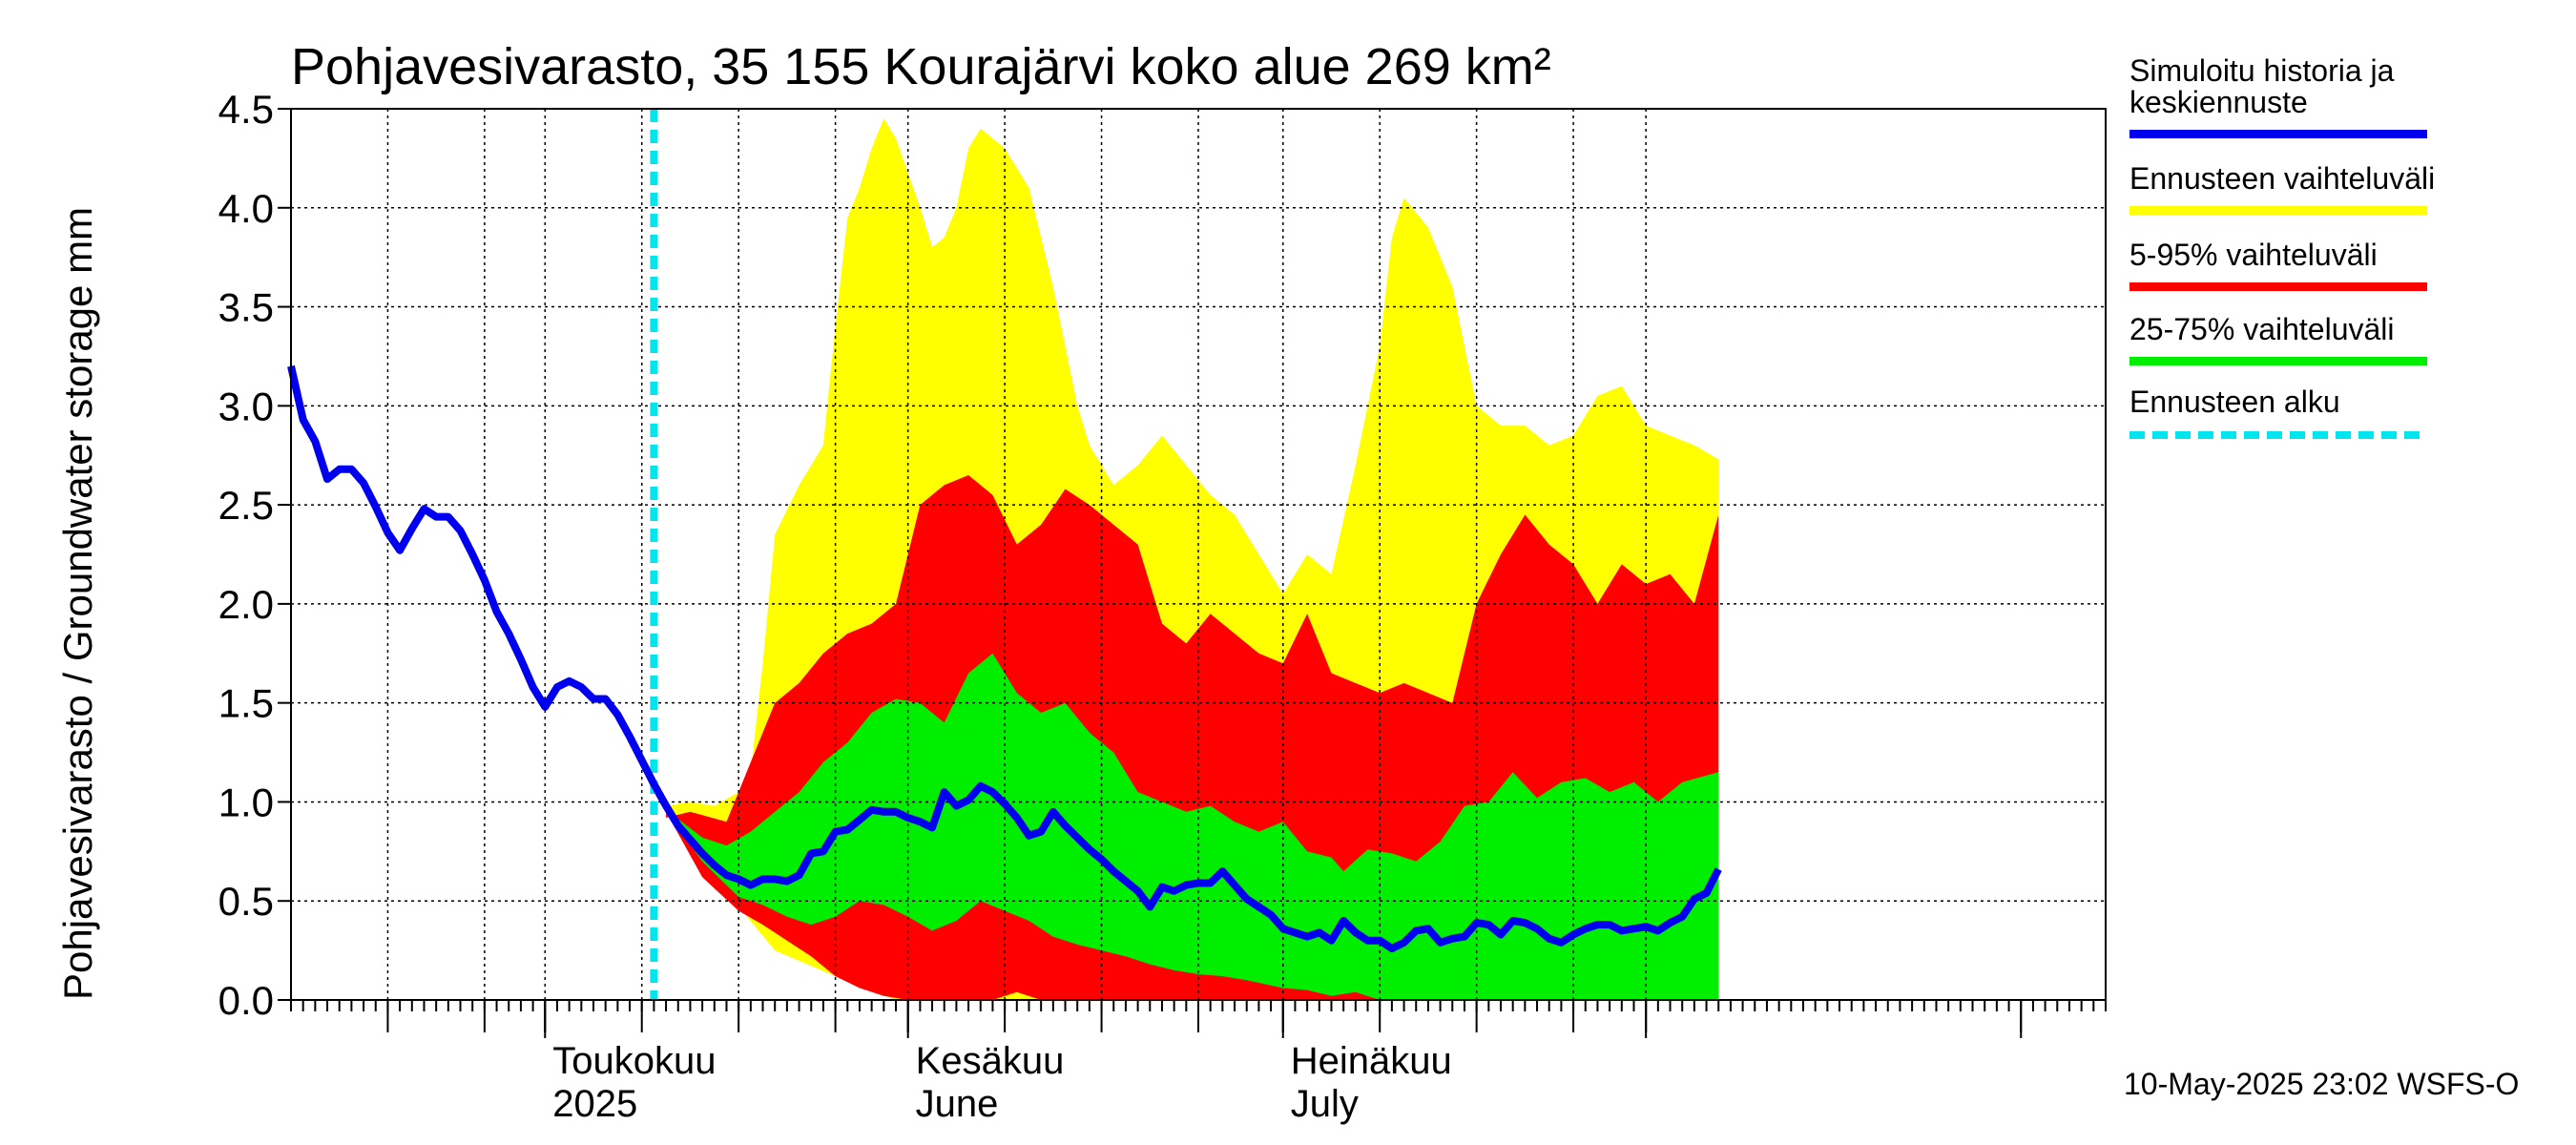 Image resolution: width=2576 pixels, height=1145 pixels. Describe the element at coordinates (2321, 1084) in the screenshot. I see `footer-timestamp: 10-May-2025 23:02 WSFS-O` at that location.